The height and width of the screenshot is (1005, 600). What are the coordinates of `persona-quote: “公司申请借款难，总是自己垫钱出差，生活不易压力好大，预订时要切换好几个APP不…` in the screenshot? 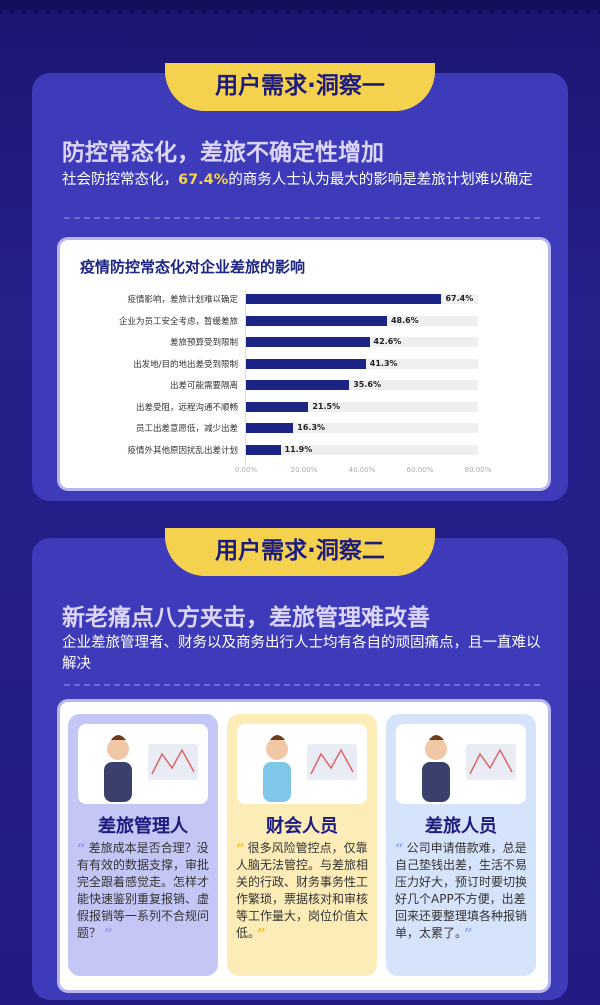 It's located at (462, 891).